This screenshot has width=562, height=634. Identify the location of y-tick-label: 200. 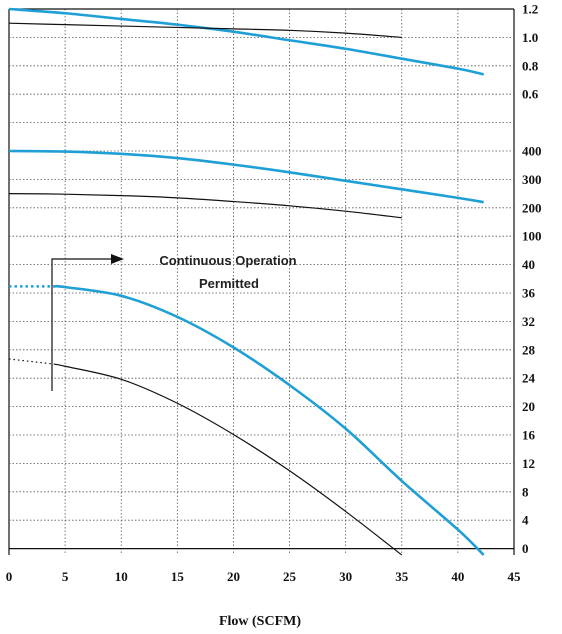
(532, 207).